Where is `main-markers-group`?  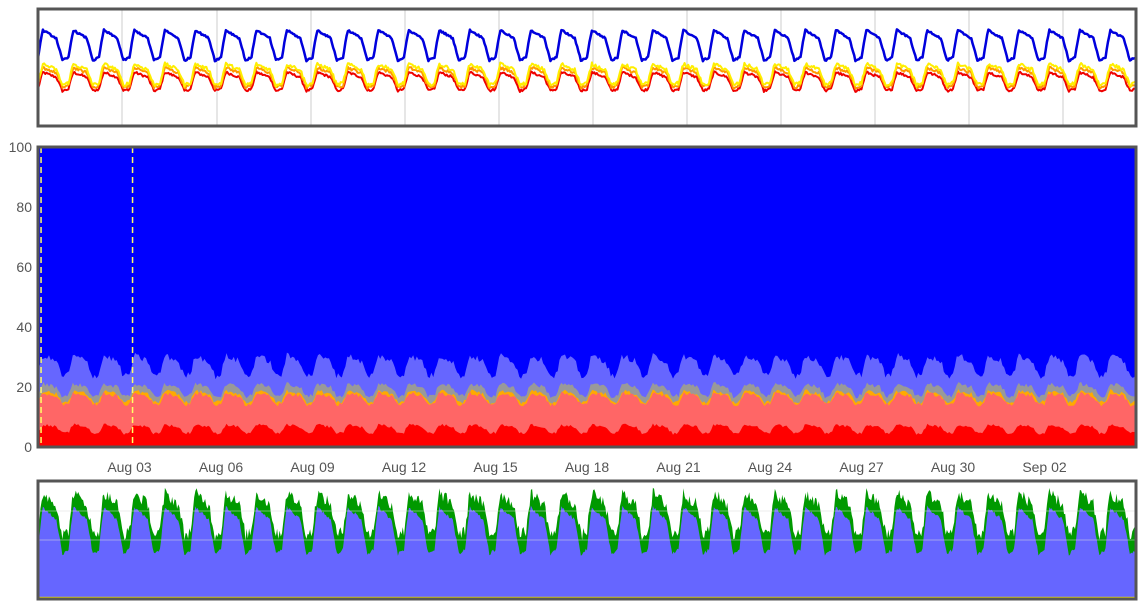 main-markers-group is located at coordinates (87, 297).